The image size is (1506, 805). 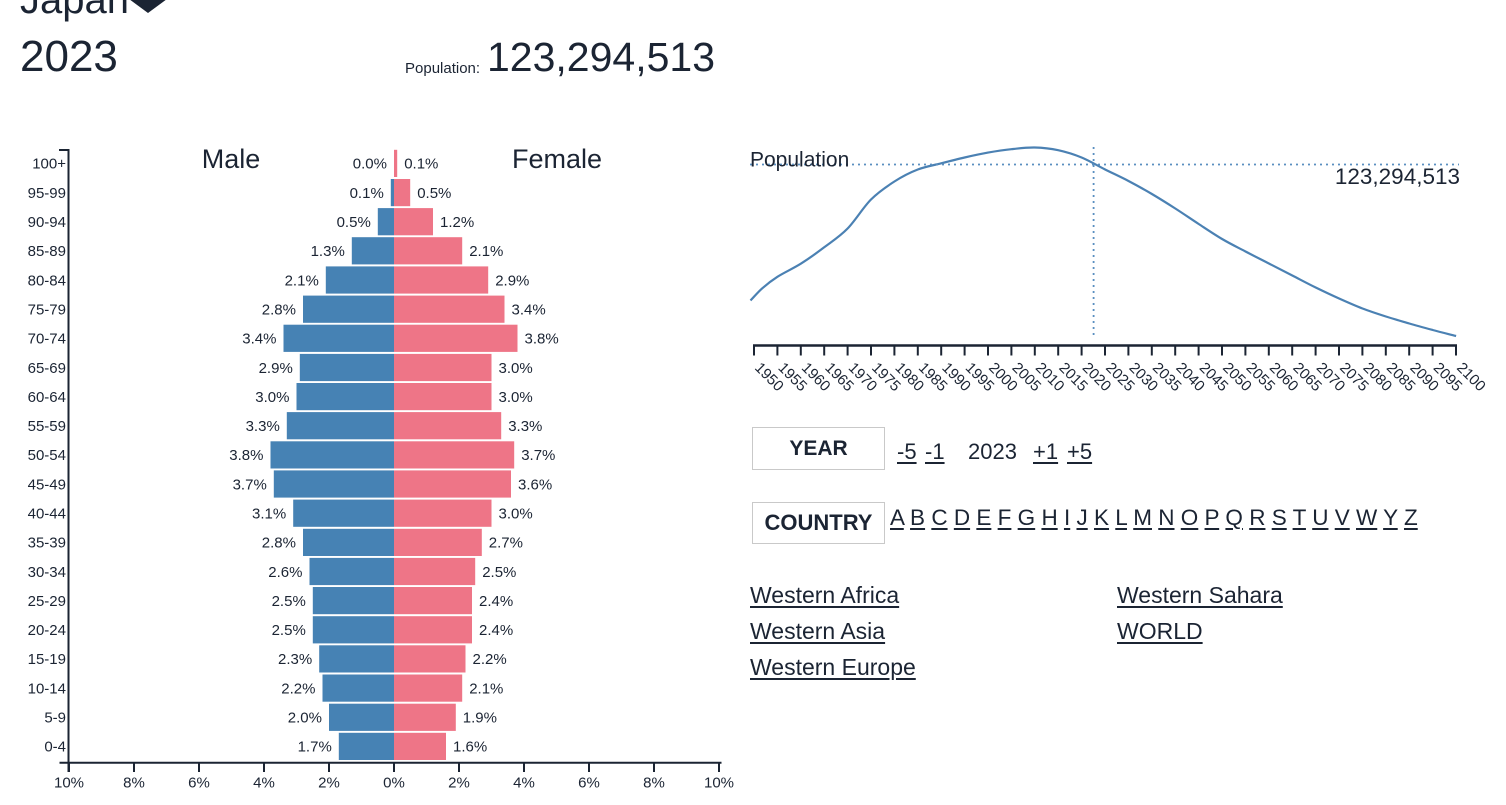 What do you see at coordinates (47, 688) in the screenshot?
I see `svg-text: 10-14` at bounding box center [47, 688].